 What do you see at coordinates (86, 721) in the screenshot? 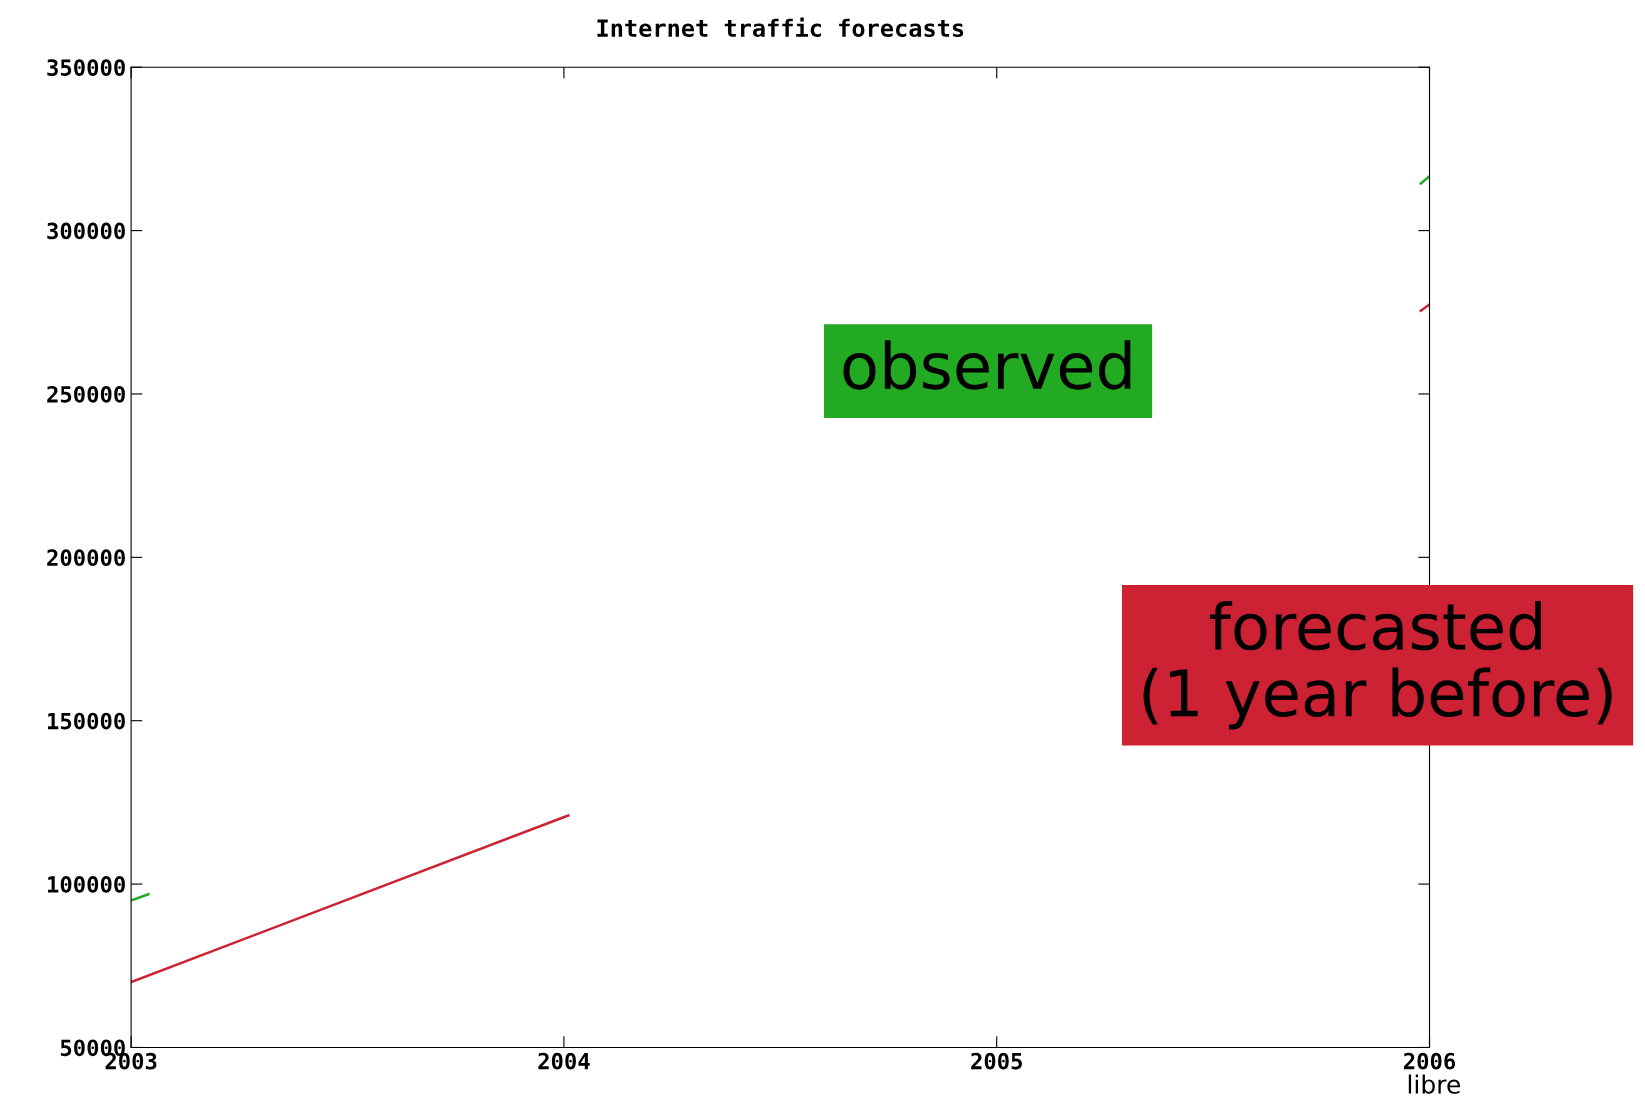
I see `y-tick-label: 150000` at bounding box center [86, 721].